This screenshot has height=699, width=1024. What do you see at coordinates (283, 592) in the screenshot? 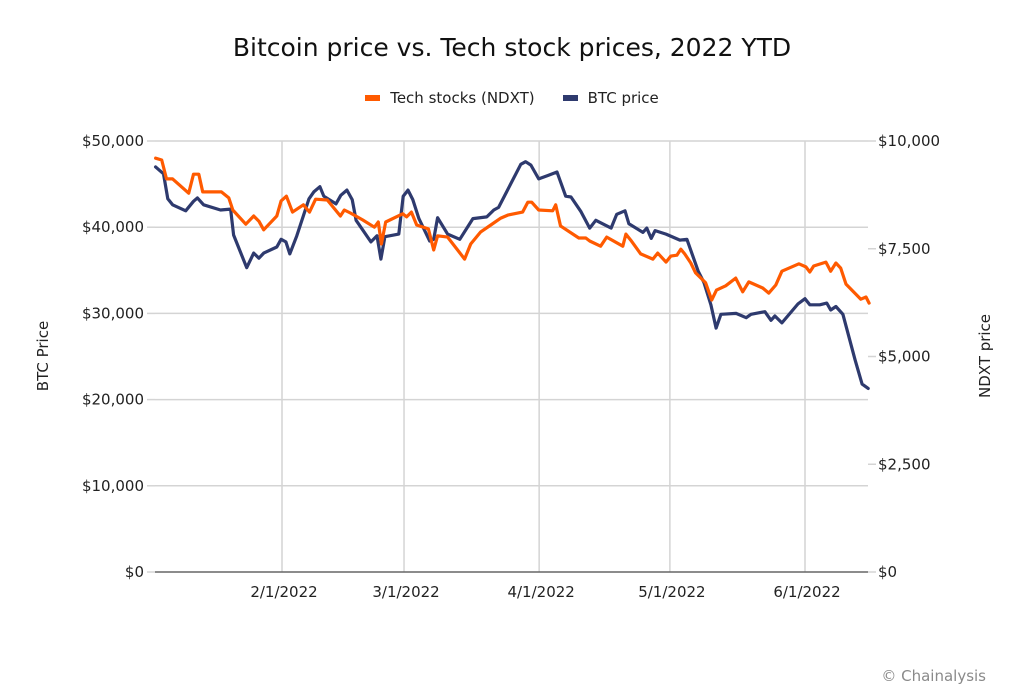
I see `x-tick-label: 2/1/2022` at bounding box center [283, 592].